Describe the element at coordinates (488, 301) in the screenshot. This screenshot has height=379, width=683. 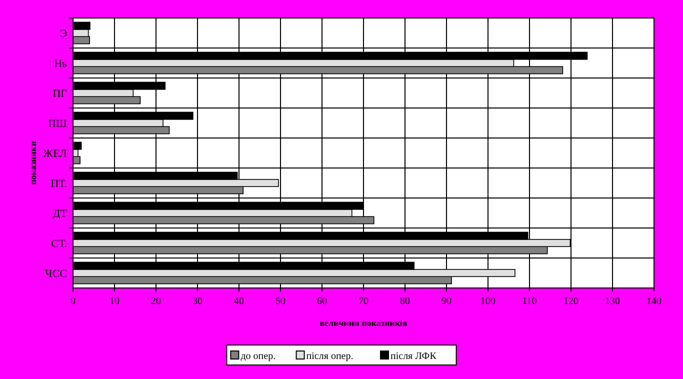
I see `x-tick-label: 100` at that location.